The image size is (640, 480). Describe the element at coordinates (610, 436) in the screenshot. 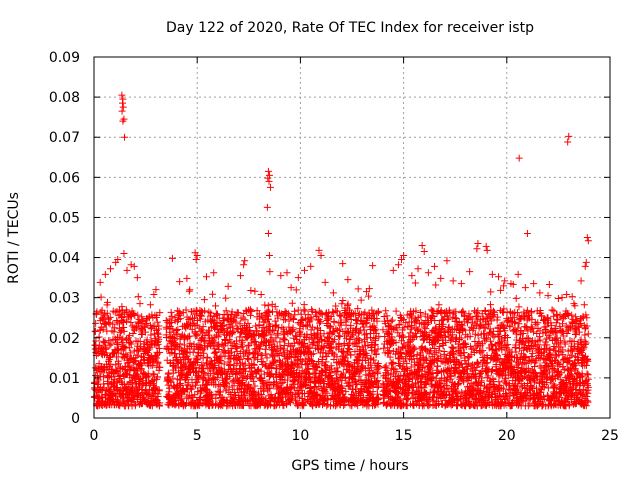

I see `x-tick-label: 25` at that location.